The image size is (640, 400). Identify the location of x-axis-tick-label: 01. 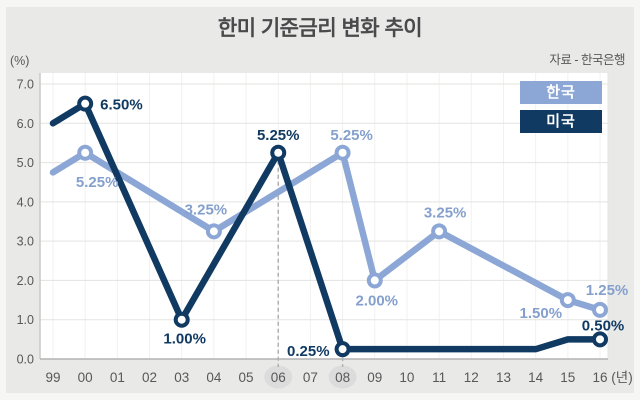
(117, 377).